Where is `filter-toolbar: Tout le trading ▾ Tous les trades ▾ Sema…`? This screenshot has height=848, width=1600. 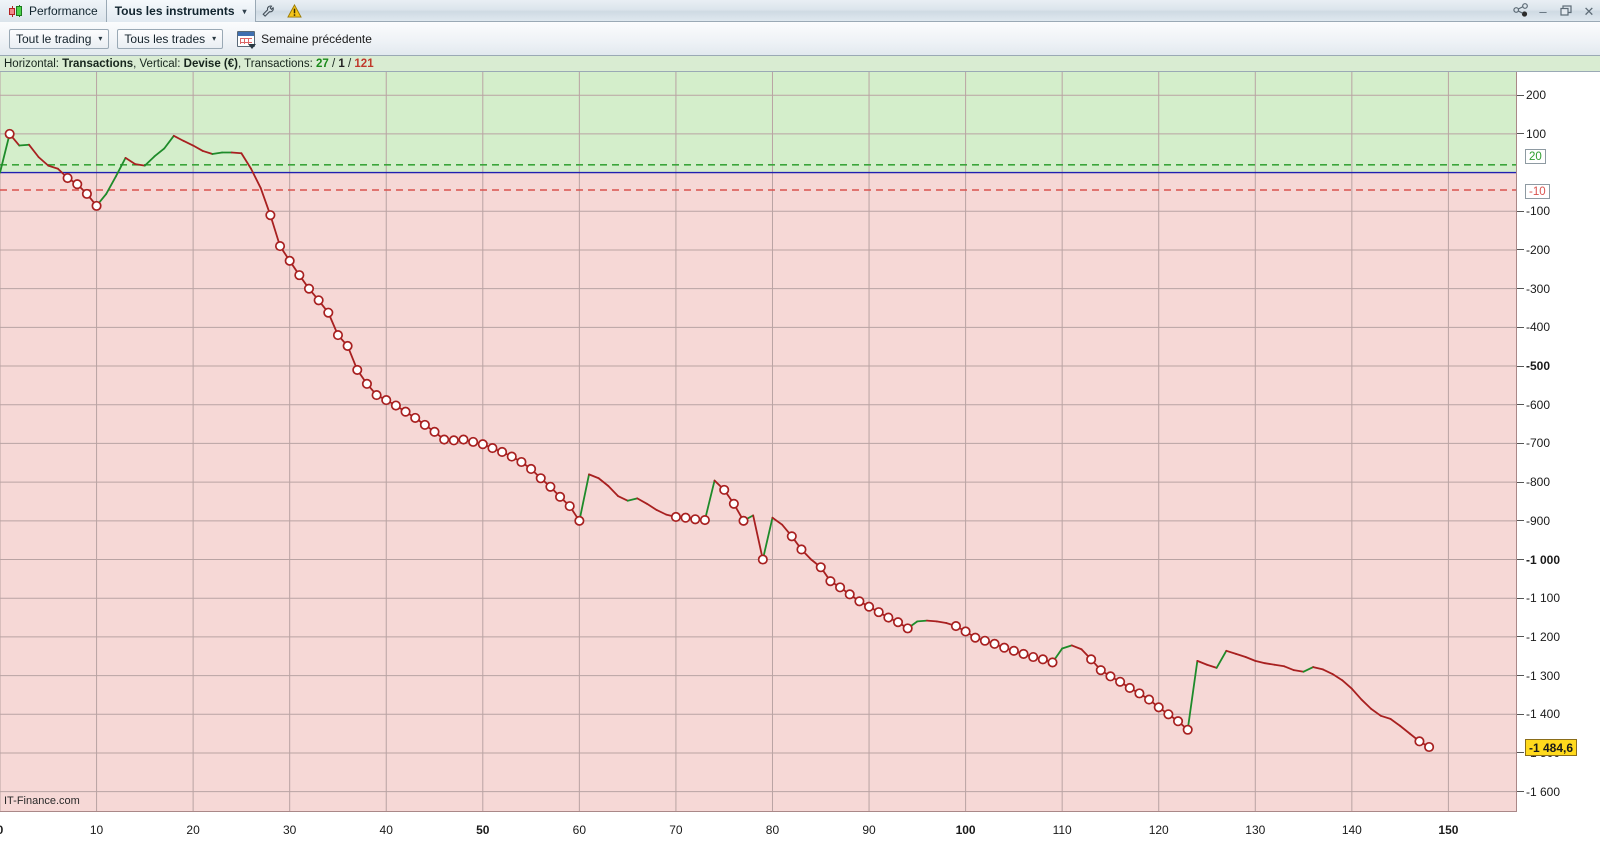
filter-toolbar: Tout le trading ▾ Tous les trades ▾ Sema… is located at coordinates (800, 39).